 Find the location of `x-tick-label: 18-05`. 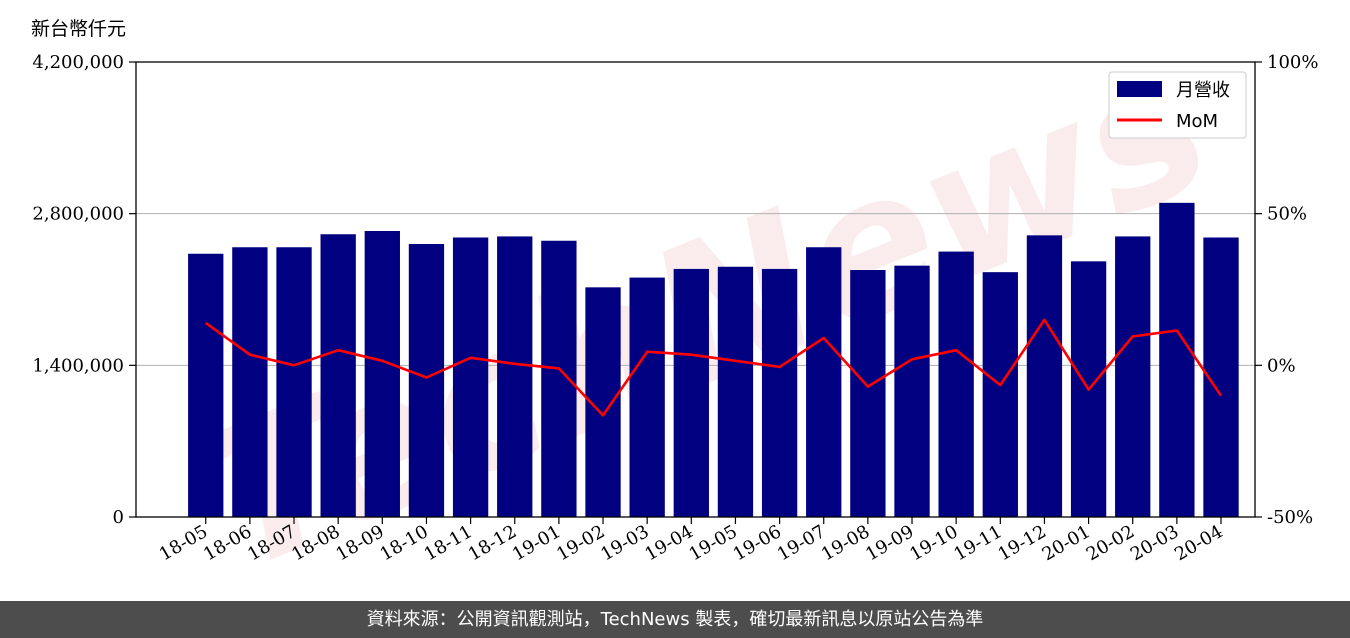

x-tick-label: 18-05 is located at coordinates (183, 543).